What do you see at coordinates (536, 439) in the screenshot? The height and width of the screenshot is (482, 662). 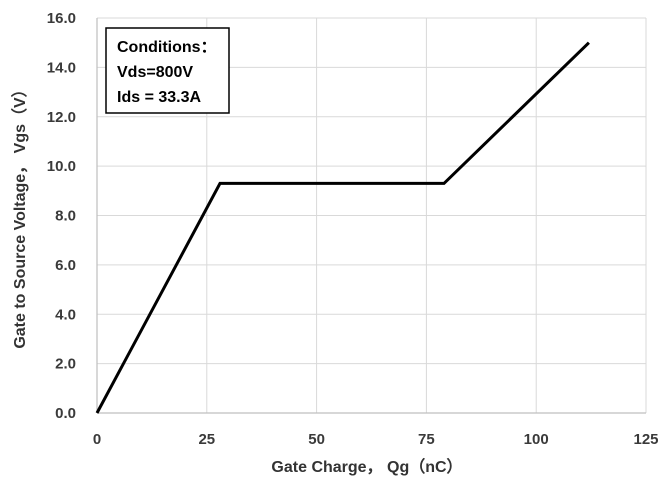 I see `x-tick-label: 100` at bounding box center [536, 439].